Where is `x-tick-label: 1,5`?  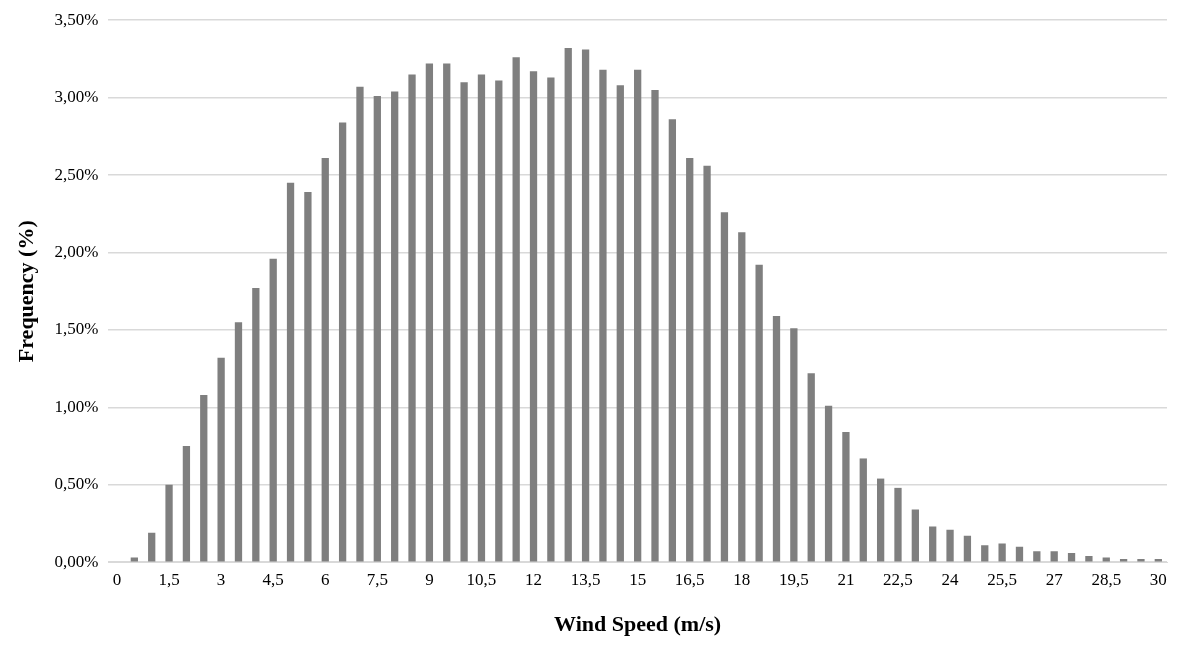 x-tick-label: 1,5 is located at coordinates (169, 579).